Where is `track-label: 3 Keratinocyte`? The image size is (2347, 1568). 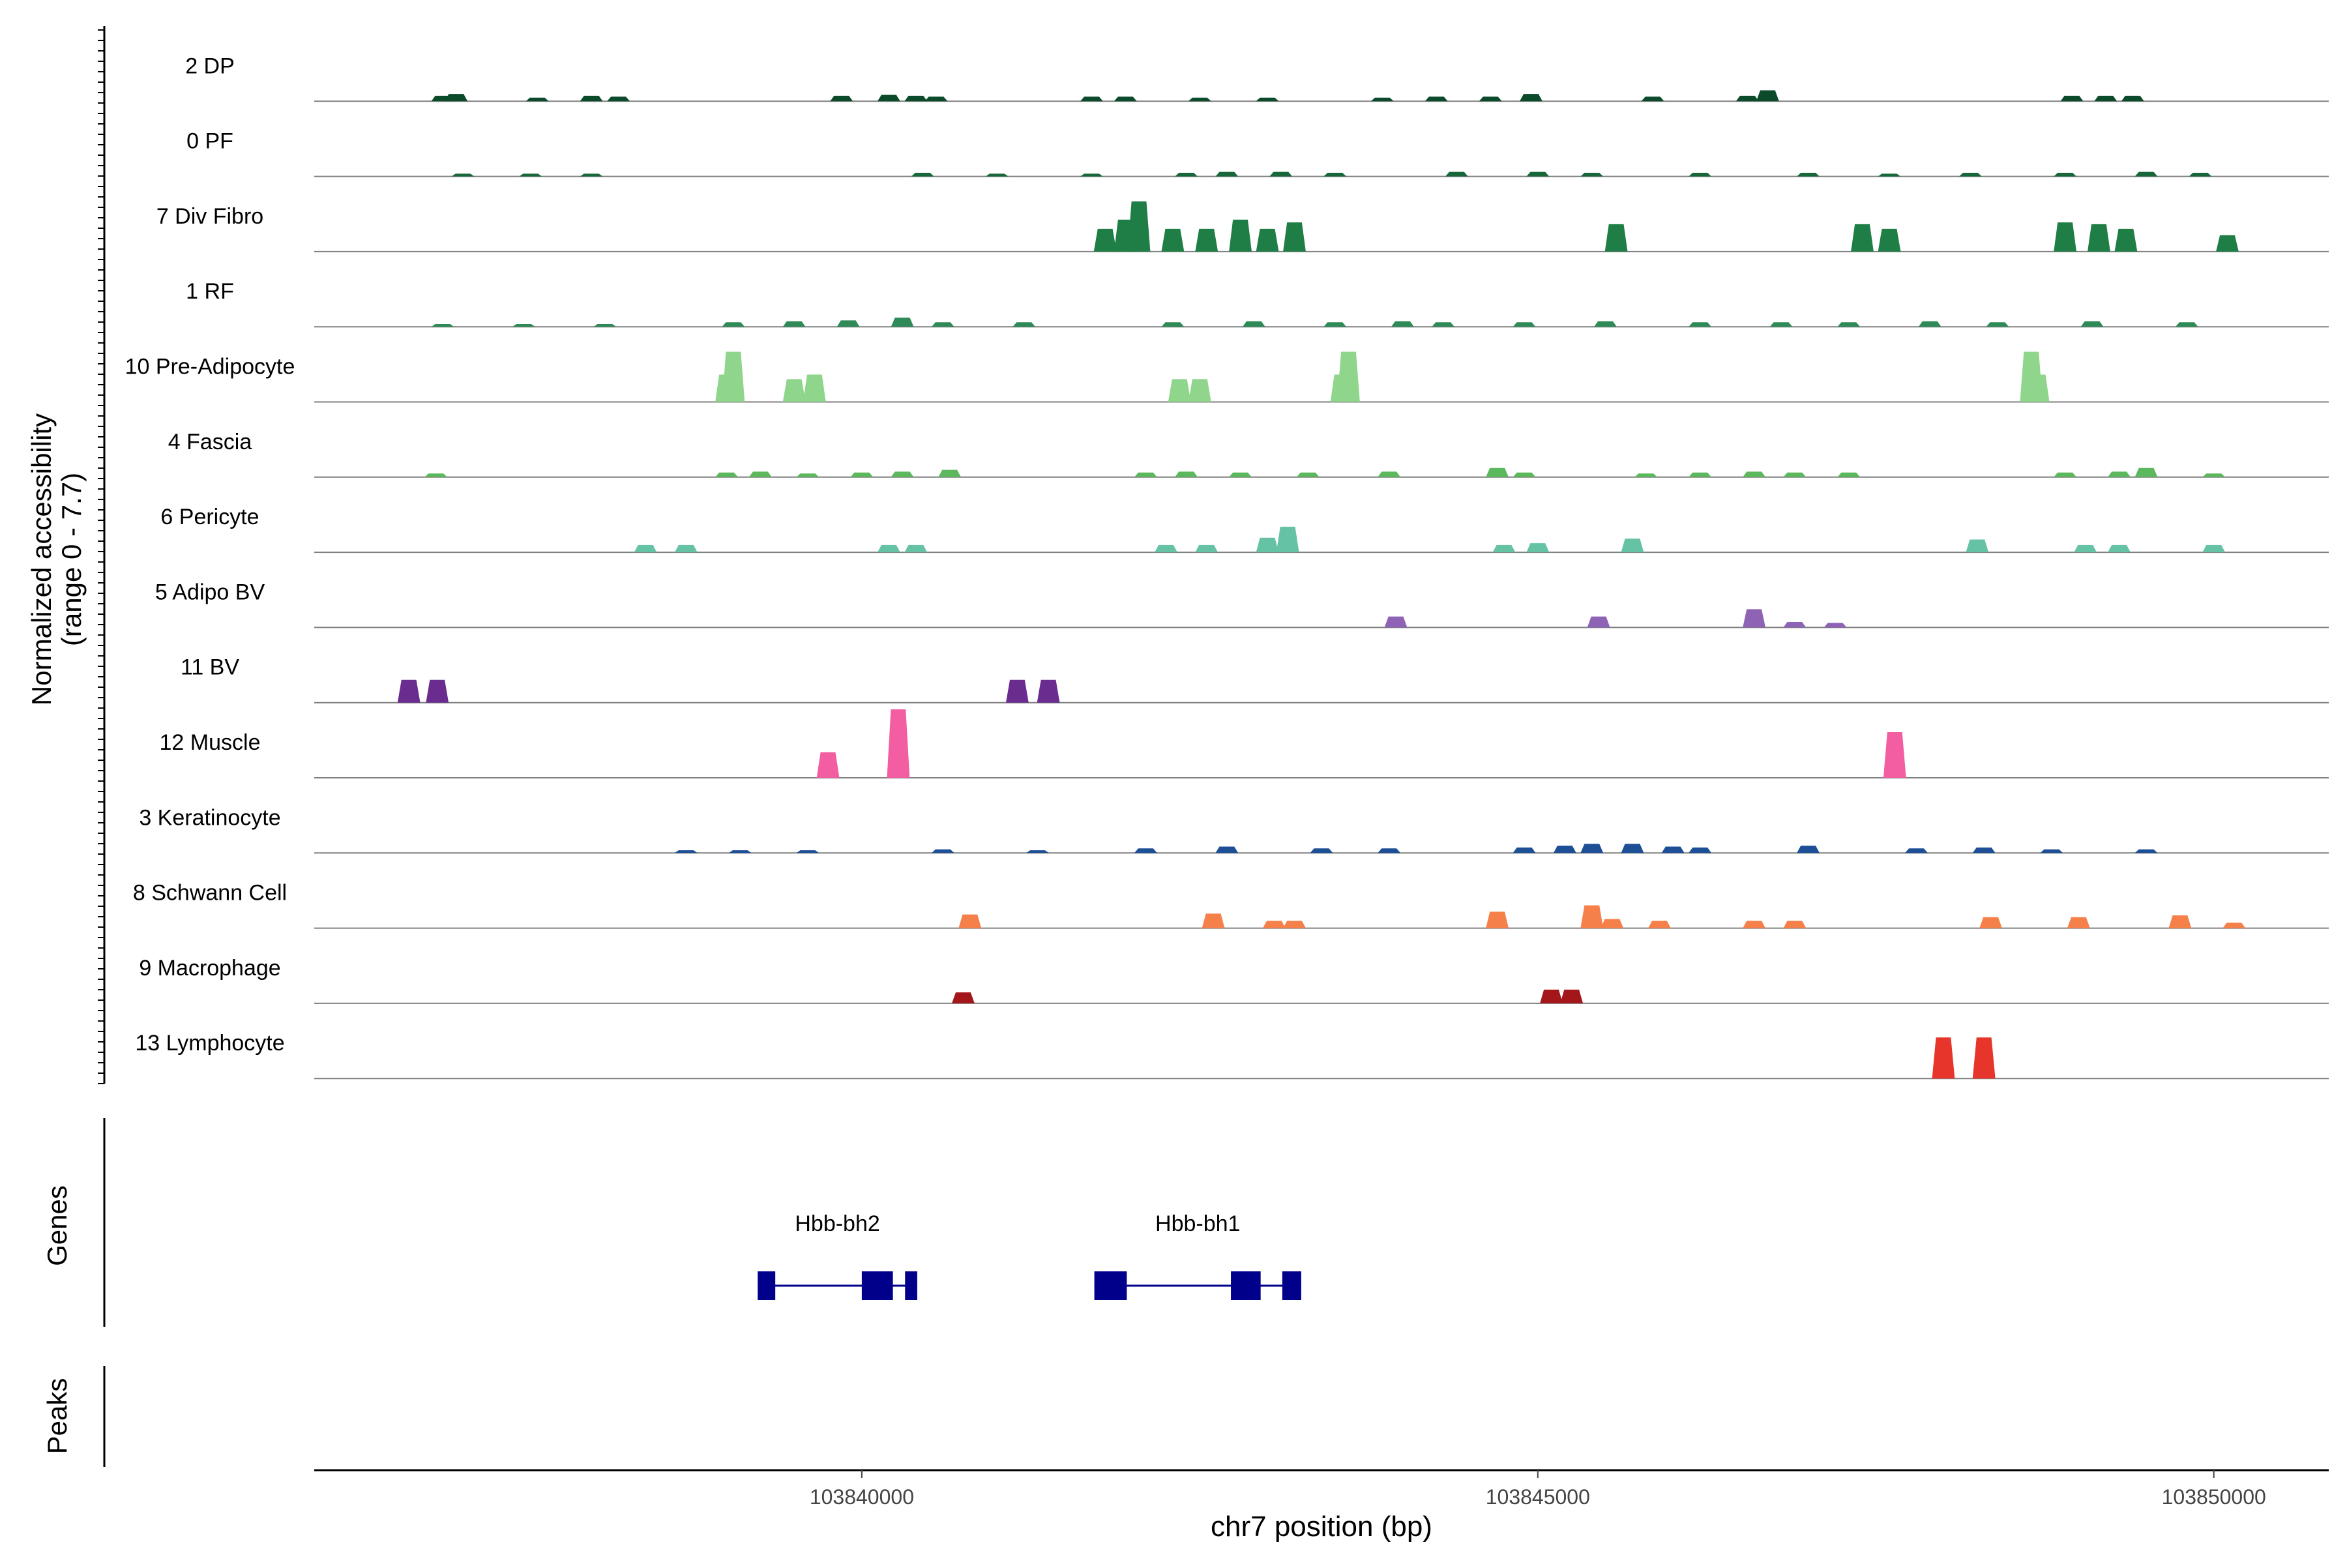
track-label: 3 Keratinocyte is located at coordinates (209, 818).